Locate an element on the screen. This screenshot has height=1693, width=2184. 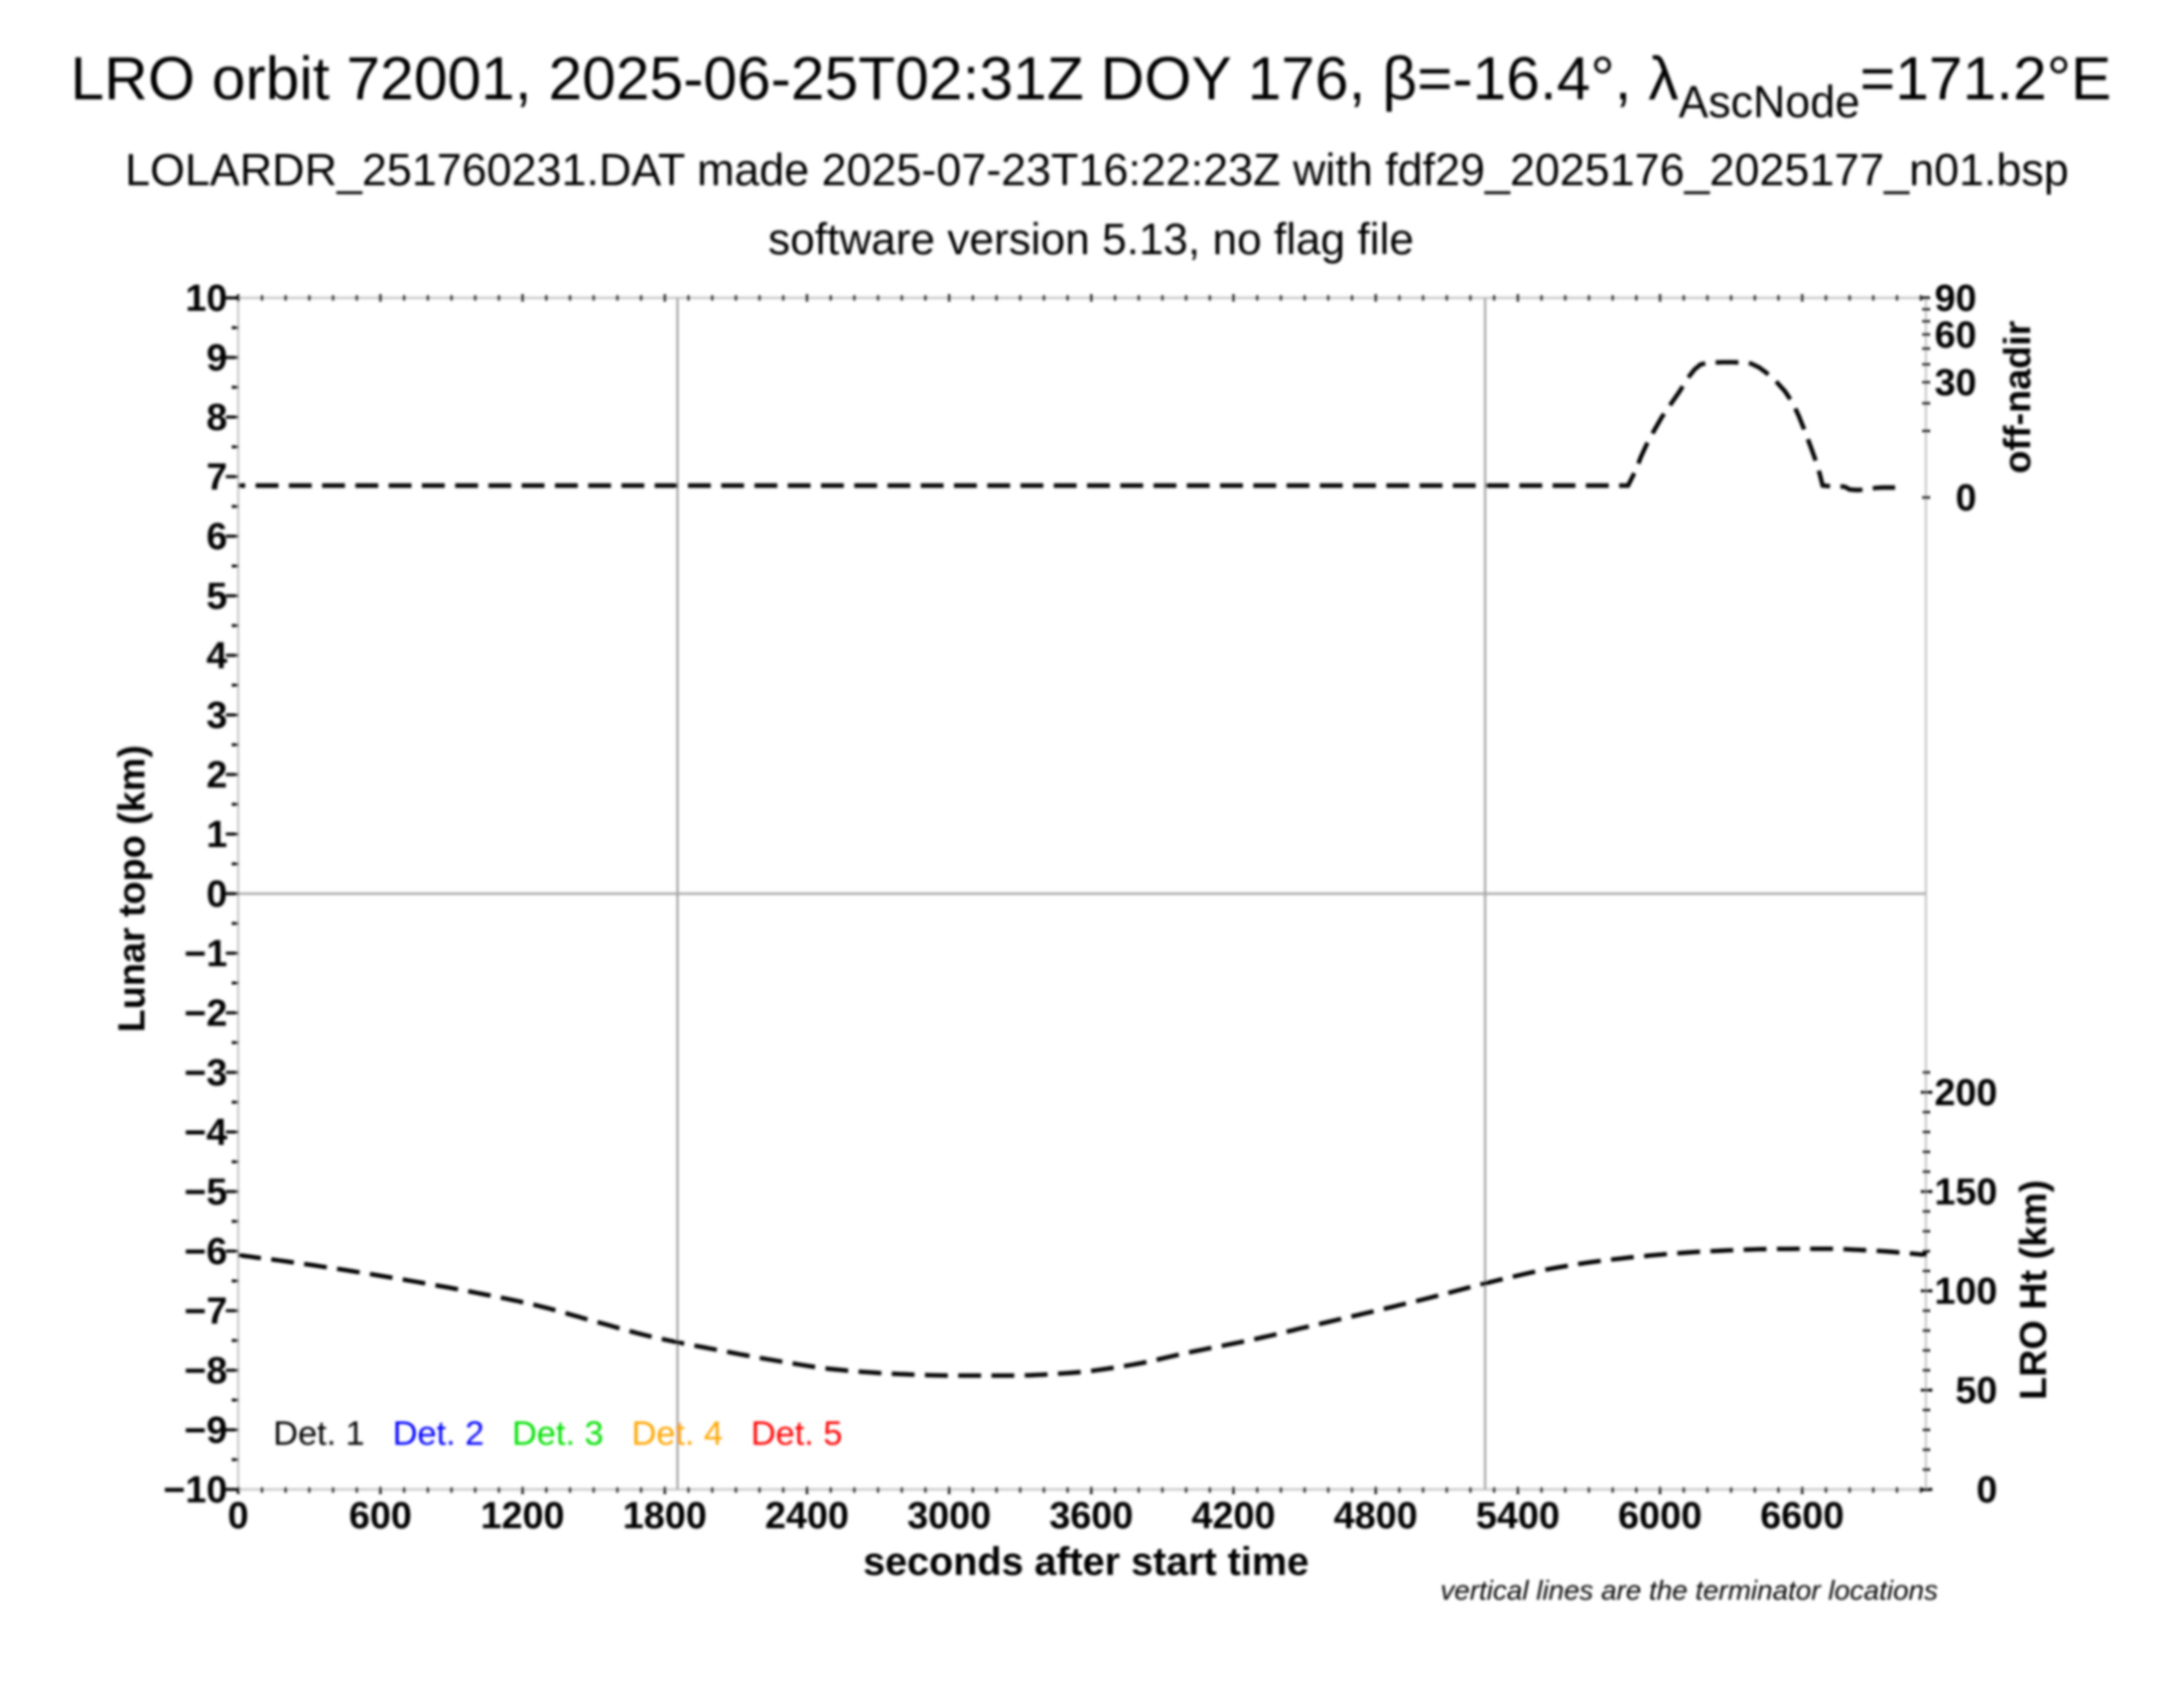
svg-text: −4 is located at coordinates (206, 1133).